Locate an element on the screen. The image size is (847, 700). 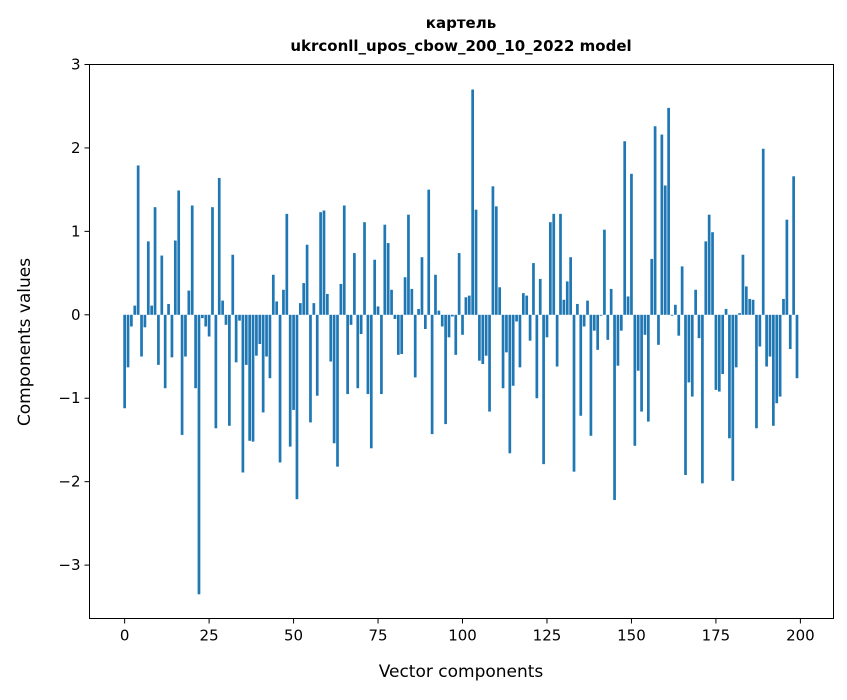
y-tick-label: −1 is located at coordinates (69, 398).